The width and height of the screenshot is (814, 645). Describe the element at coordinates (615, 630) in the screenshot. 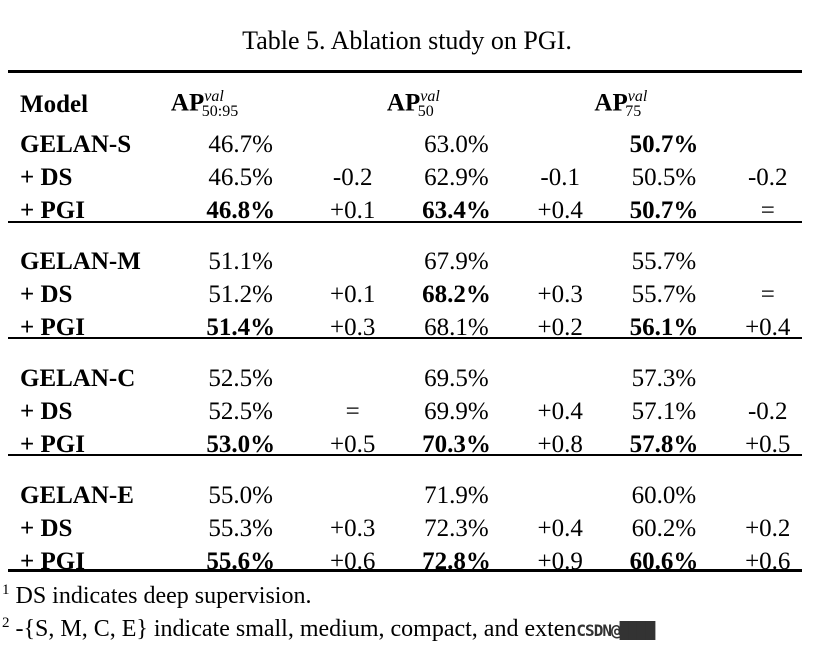

I see `watermark: CSDN@████` at that location.